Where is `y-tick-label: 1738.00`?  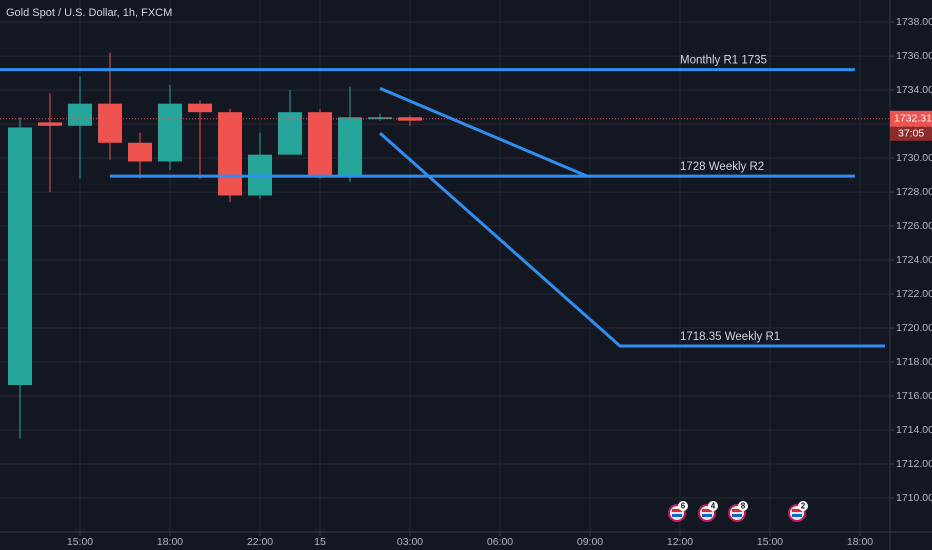
y-tick-label: 1738.00 is located at coordinates (914, 22).